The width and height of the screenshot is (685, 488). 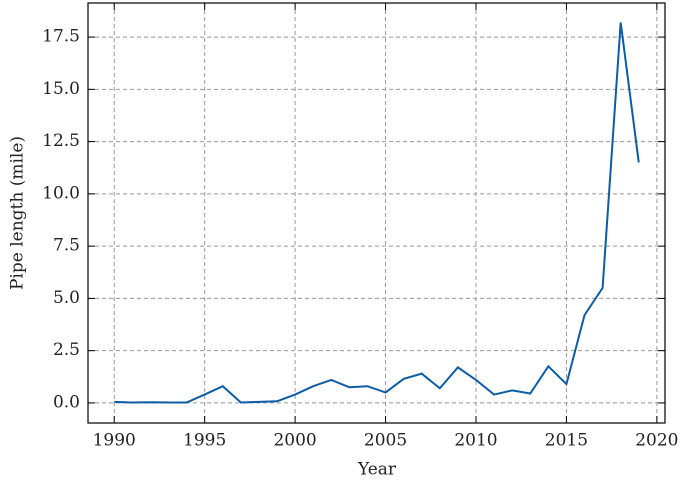 I want to click on x-tick-label: 1990, so click(x=114, y=441).